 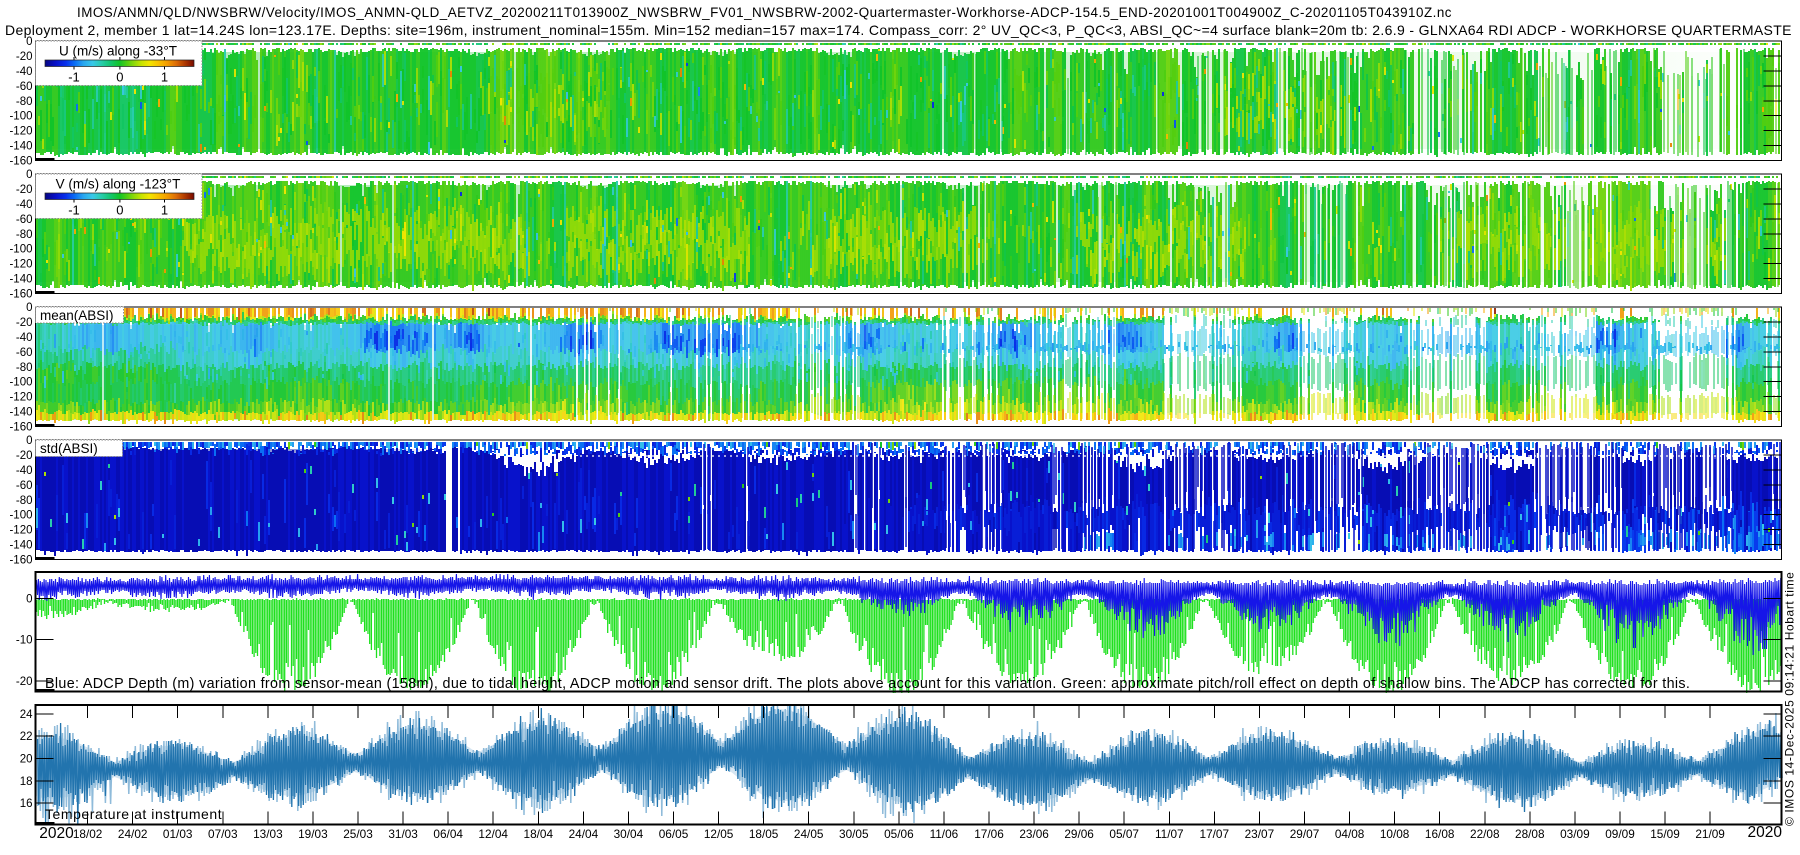 I want to click on svg-text: 12/05, so click(x=719, y=834).